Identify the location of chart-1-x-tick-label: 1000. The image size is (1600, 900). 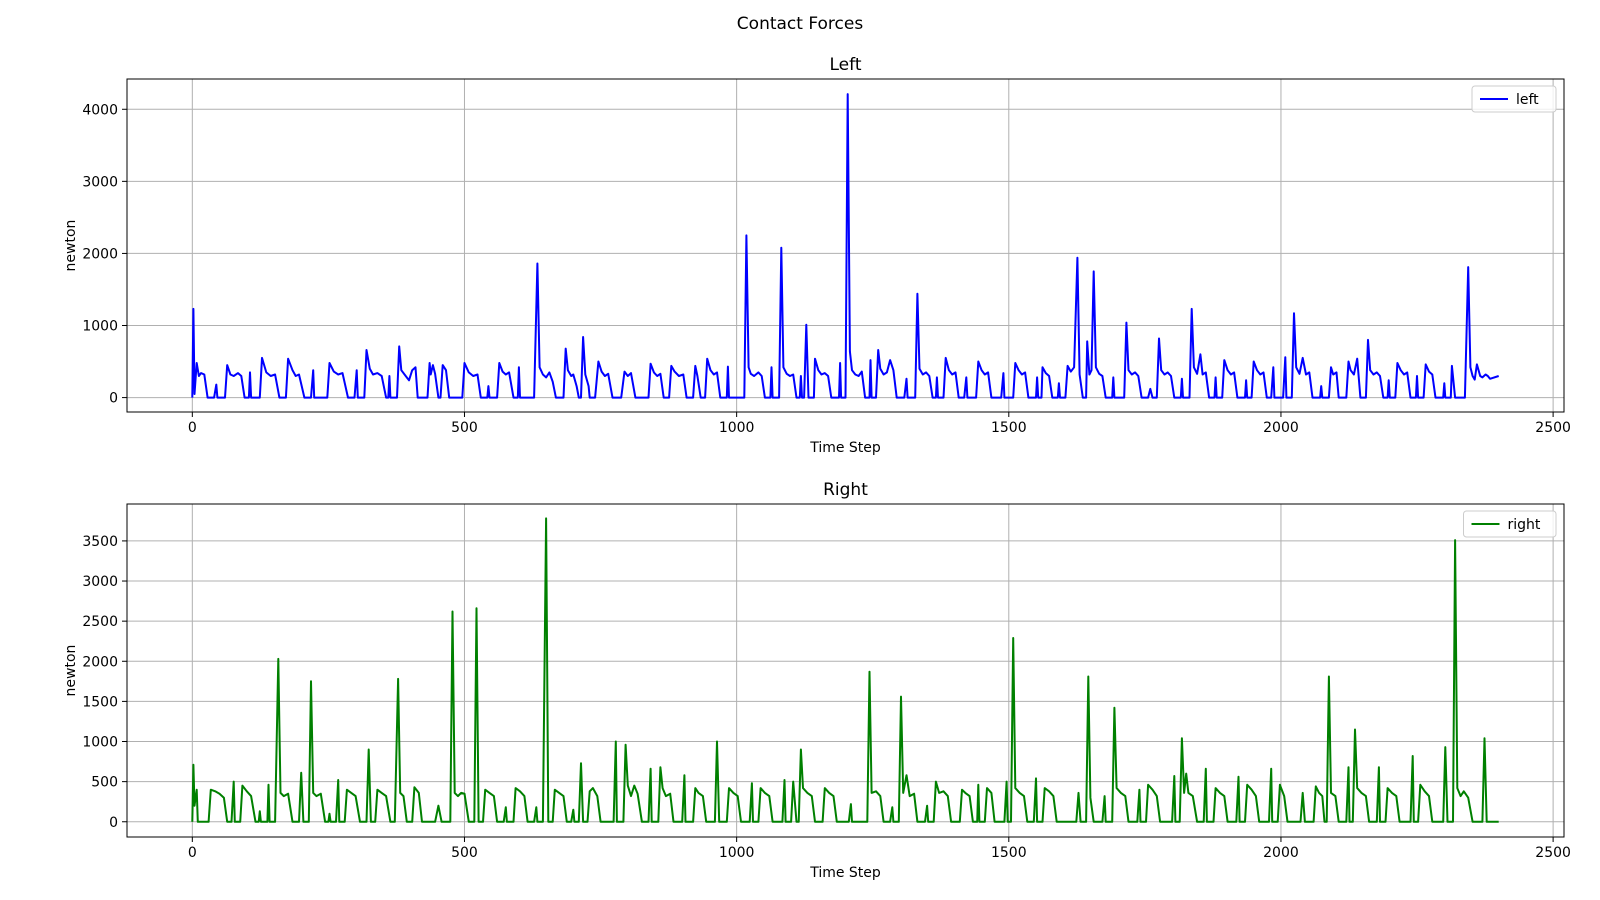
(737, 428).